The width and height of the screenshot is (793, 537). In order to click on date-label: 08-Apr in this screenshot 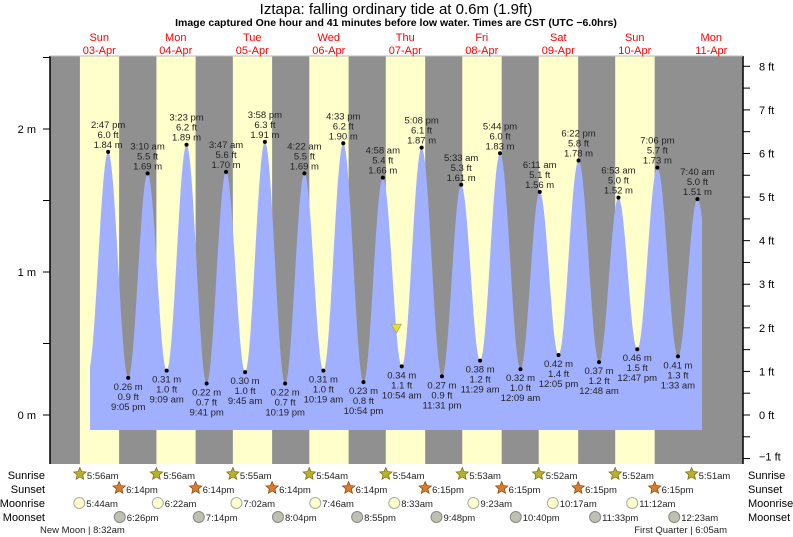, I will do `click(481, 51)`.